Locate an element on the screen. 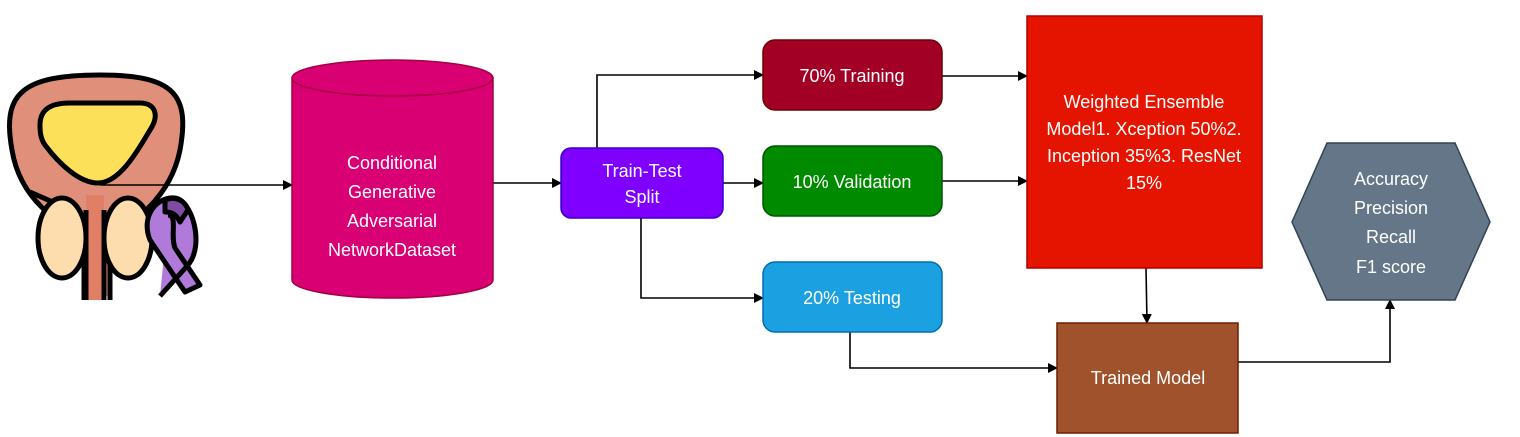 The image size is (1520, 437). trained-model-label: Trained Model is located at coordinates (1148, 378).